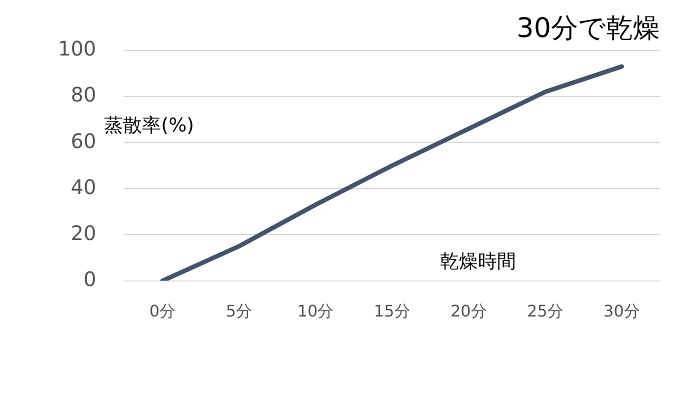 The width and height of the screenshot is (700, 394). What do you see at coordinates (468, 311) in the screenshot?
I see `x-tick-label: 20分` at bounding box center [468, 311].